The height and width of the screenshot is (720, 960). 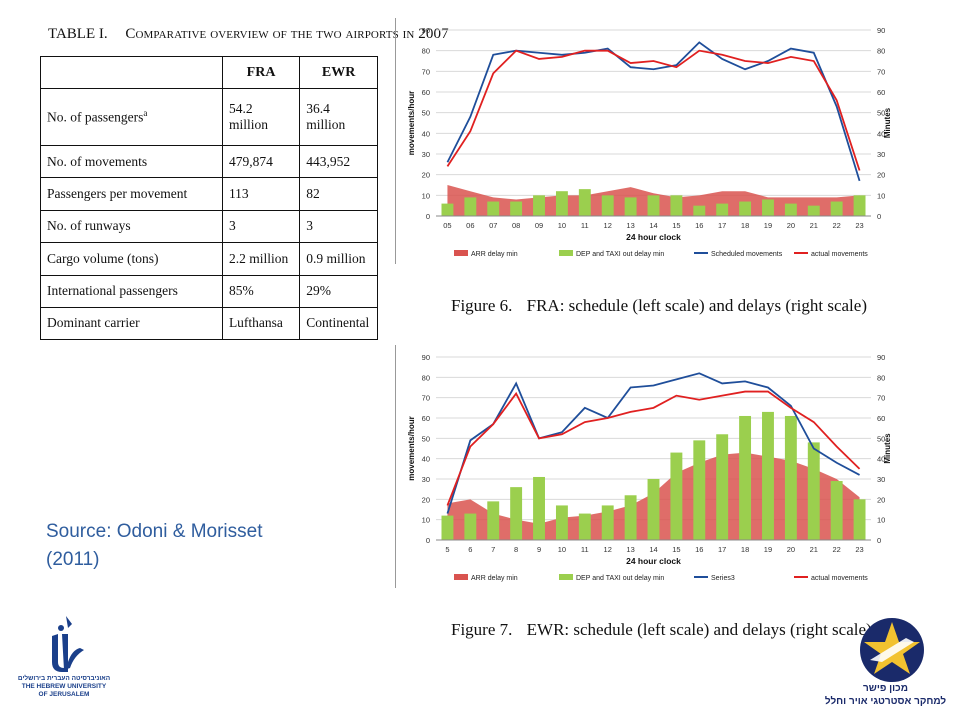 What do you see at coordinates (261, 226) in the screenshot?
I see `row-fra-value: 3` at bounding box center [261, 226].